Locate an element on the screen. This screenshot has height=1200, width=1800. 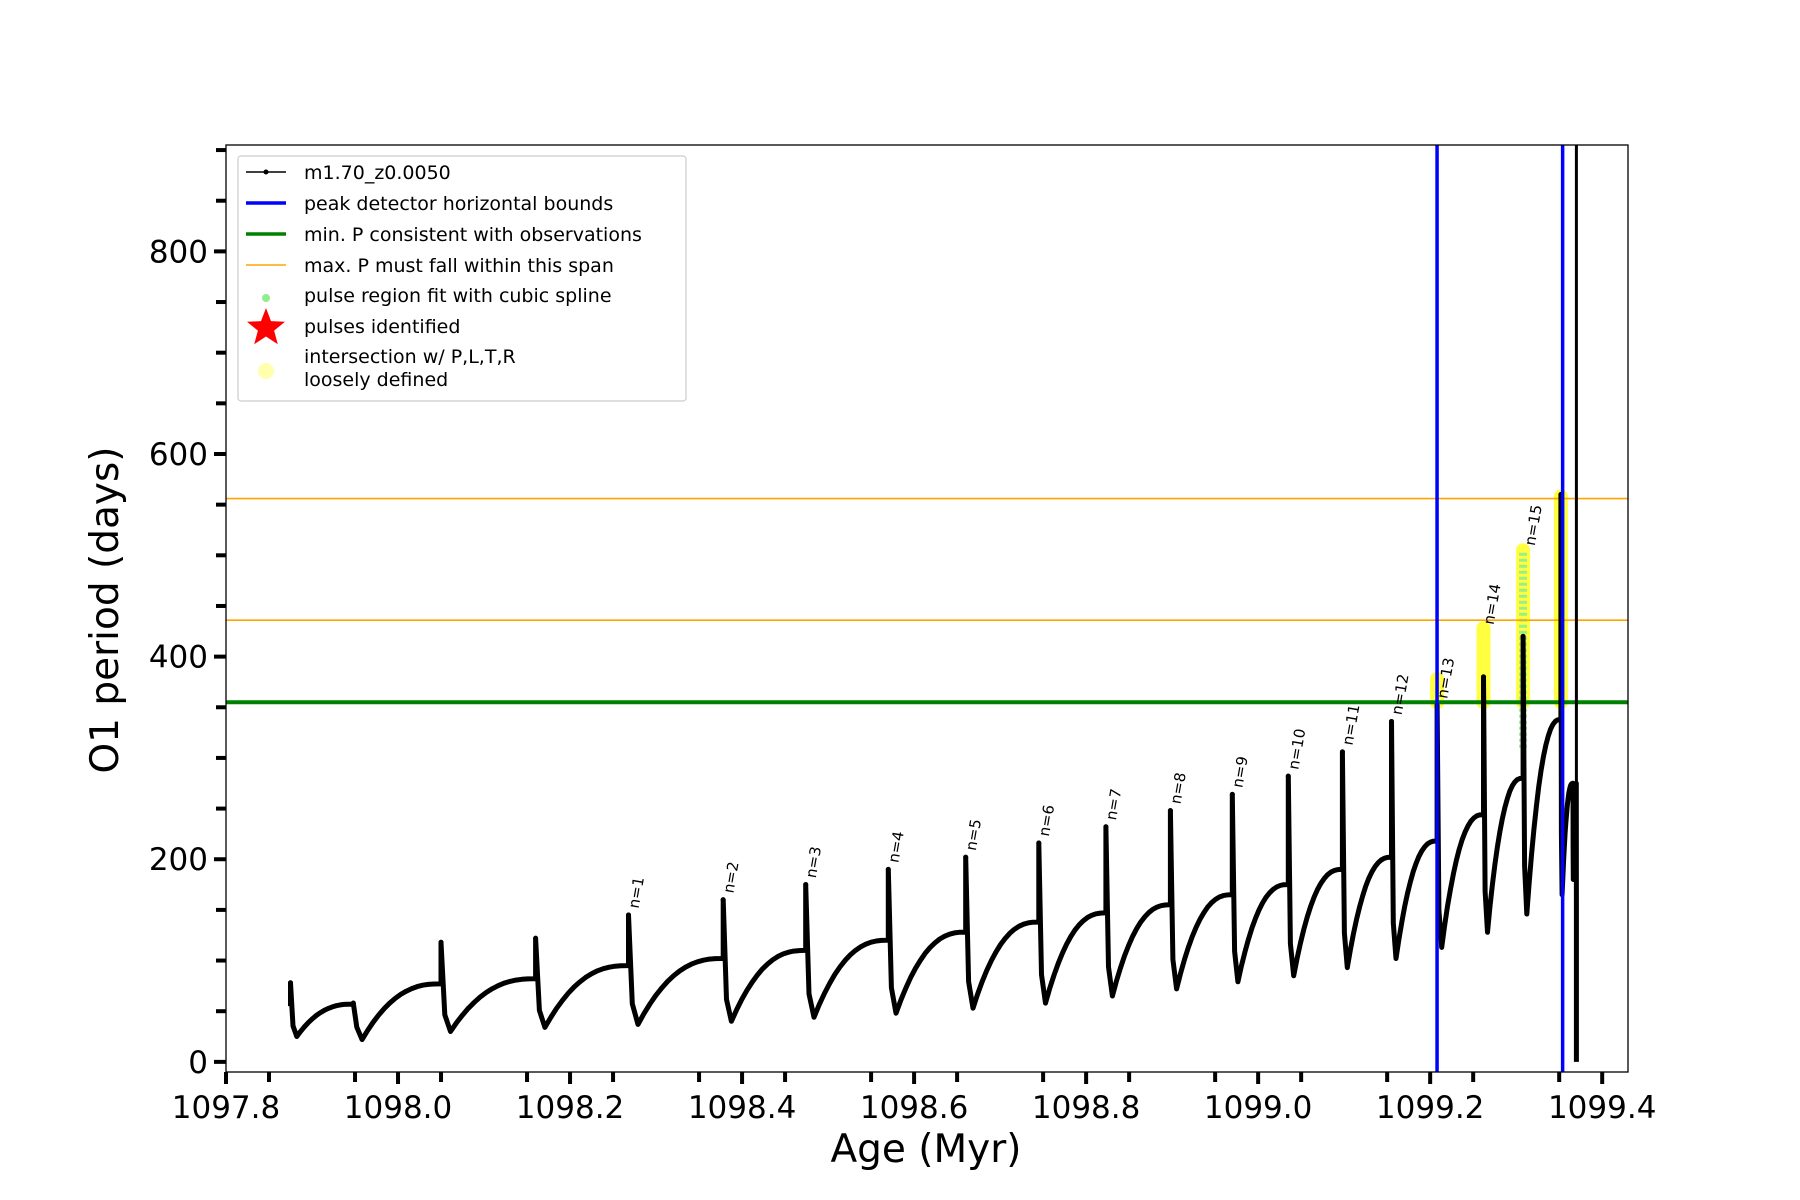
pulse-label-4: n=4 is located at coordinates (896, 847).